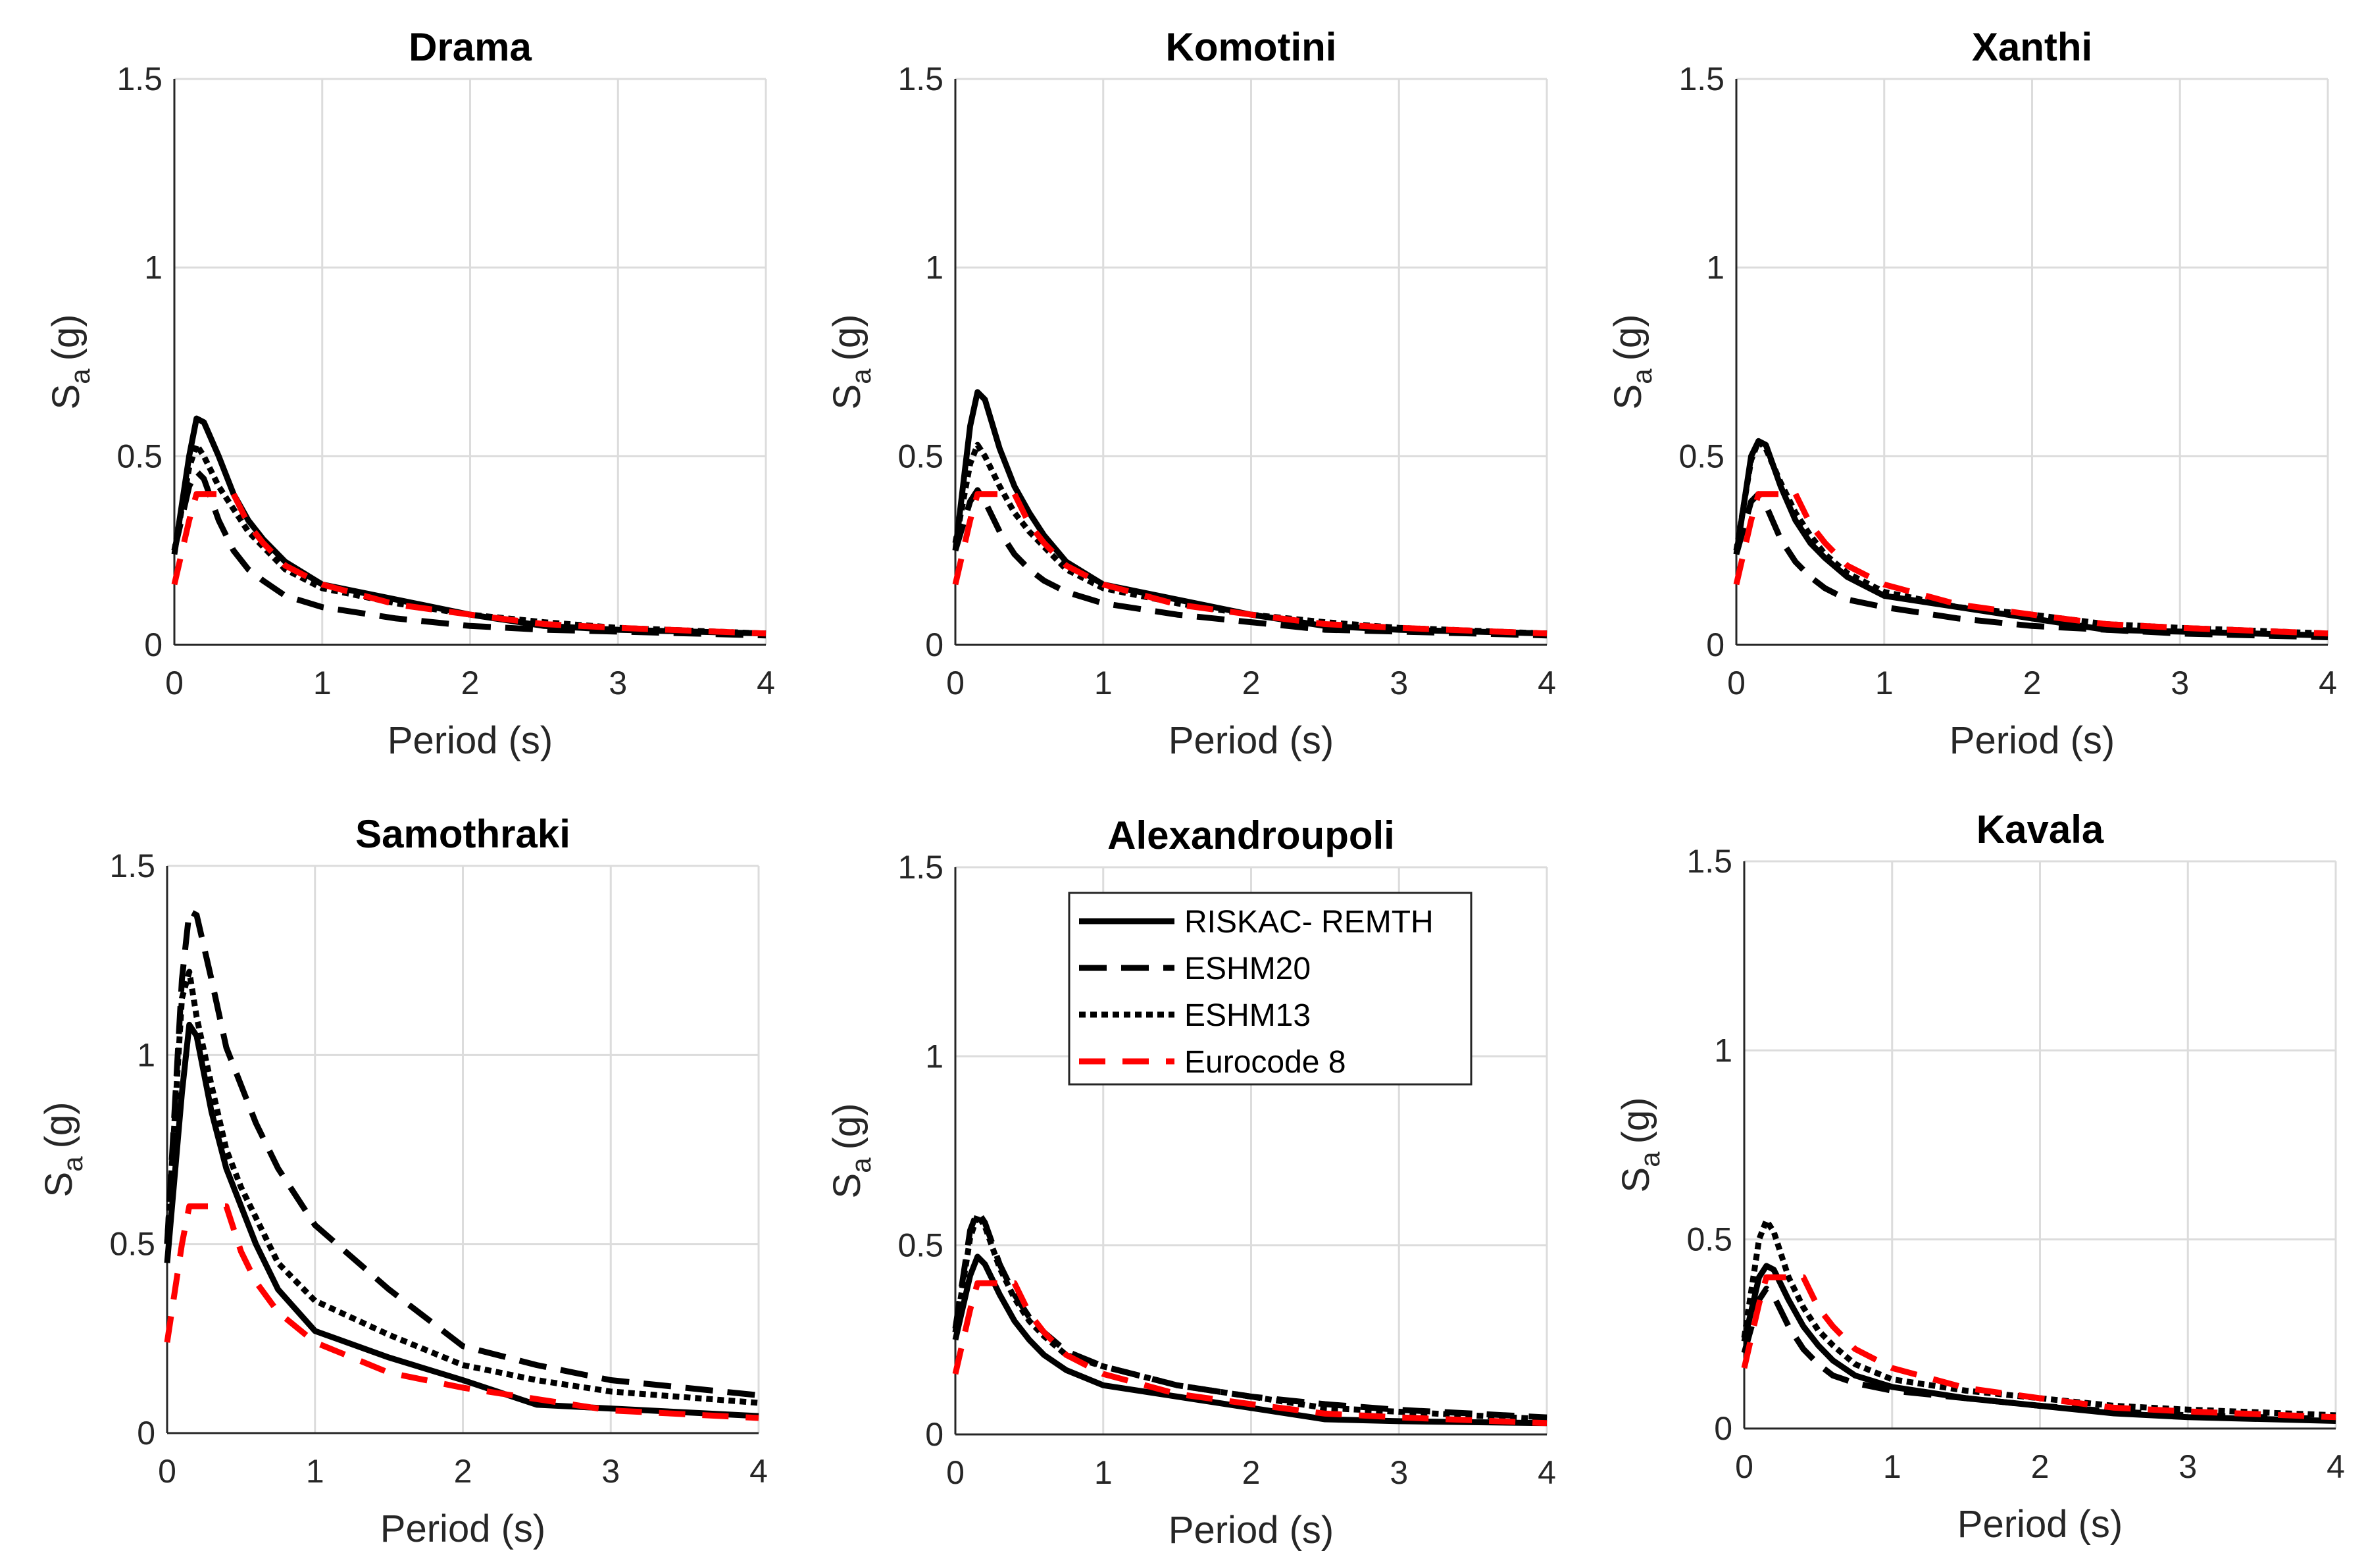 The image size is (2366, 1568). Describe the element at coordinates (462, 834) in the screenshot. I see `subplot-title: Samothraki` at that location.